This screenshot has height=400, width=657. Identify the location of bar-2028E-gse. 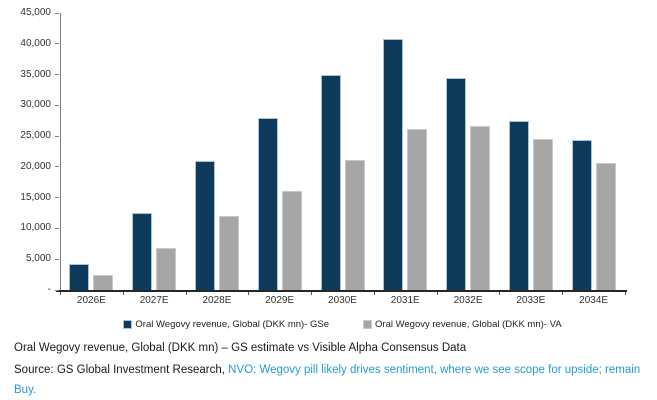
(204, 225).